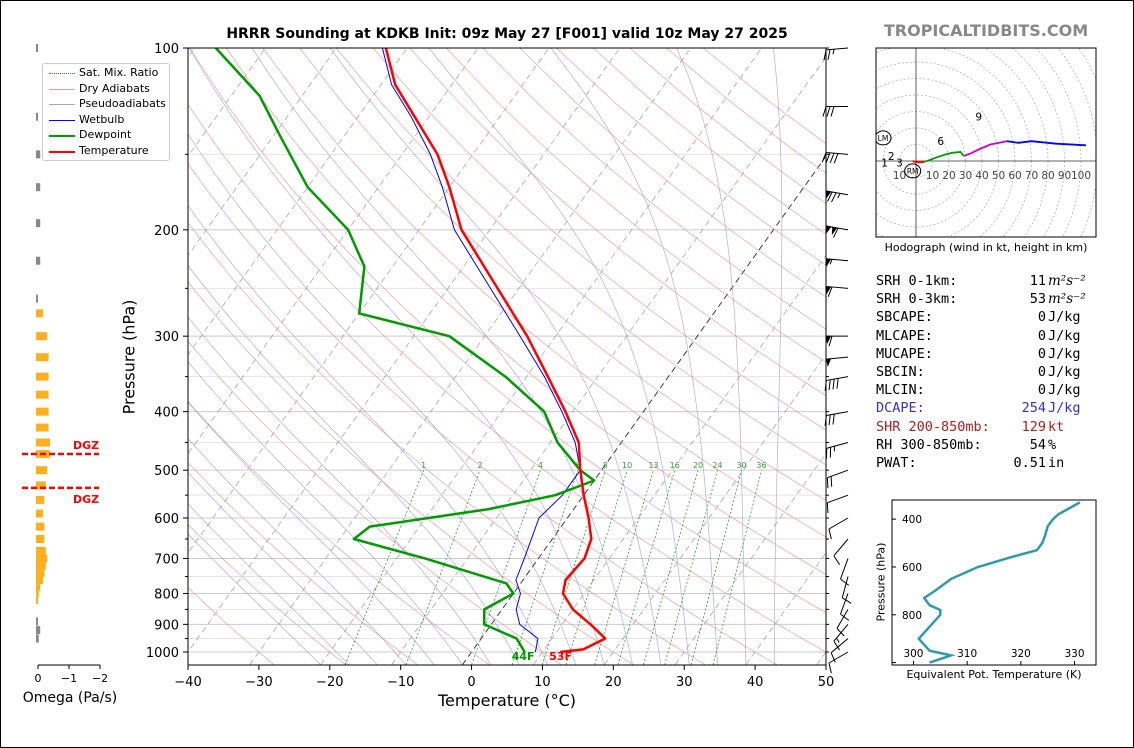  Describe the element at coordinates (838, 640) in the screenshot. I see `barb-half` at that location.